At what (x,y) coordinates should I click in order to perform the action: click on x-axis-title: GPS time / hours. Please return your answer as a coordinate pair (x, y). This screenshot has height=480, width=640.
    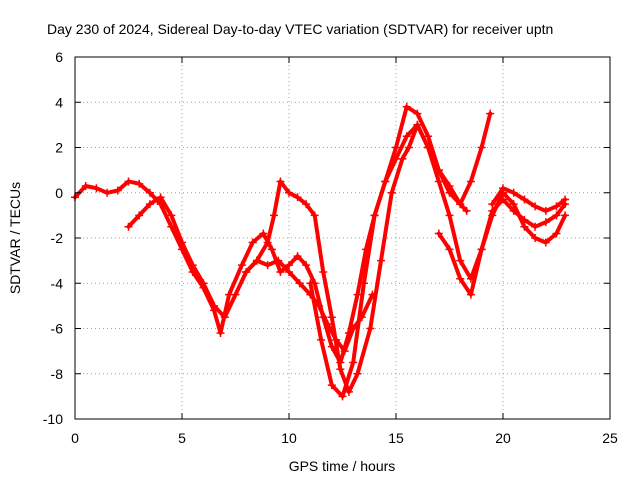
    Looking at the image, I should click on (342, 466).